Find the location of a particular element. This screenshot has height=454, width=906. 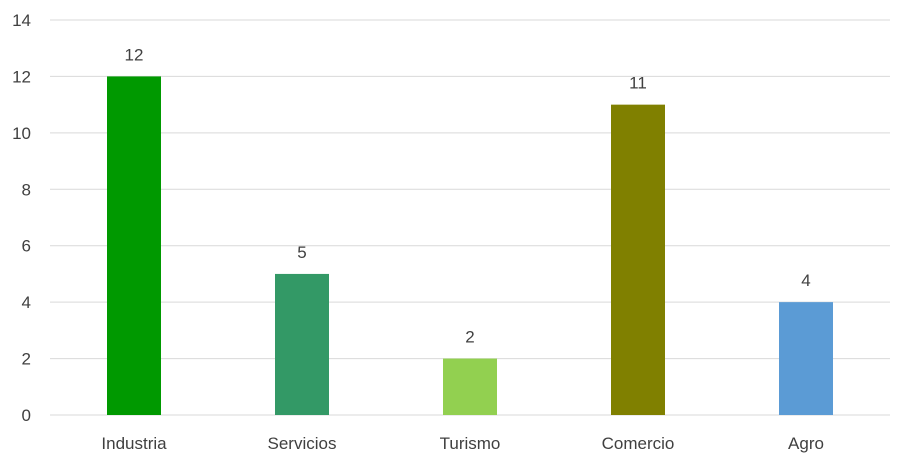

category-label-turismo: Turismo is located at coordinates (470, 443).